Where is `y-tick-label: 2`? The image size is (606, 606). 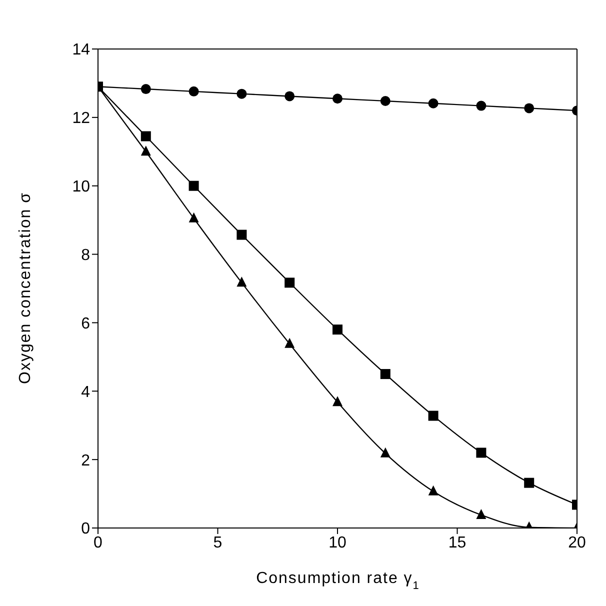
y-tick-label: 2 is located at coordinates (85, 461).